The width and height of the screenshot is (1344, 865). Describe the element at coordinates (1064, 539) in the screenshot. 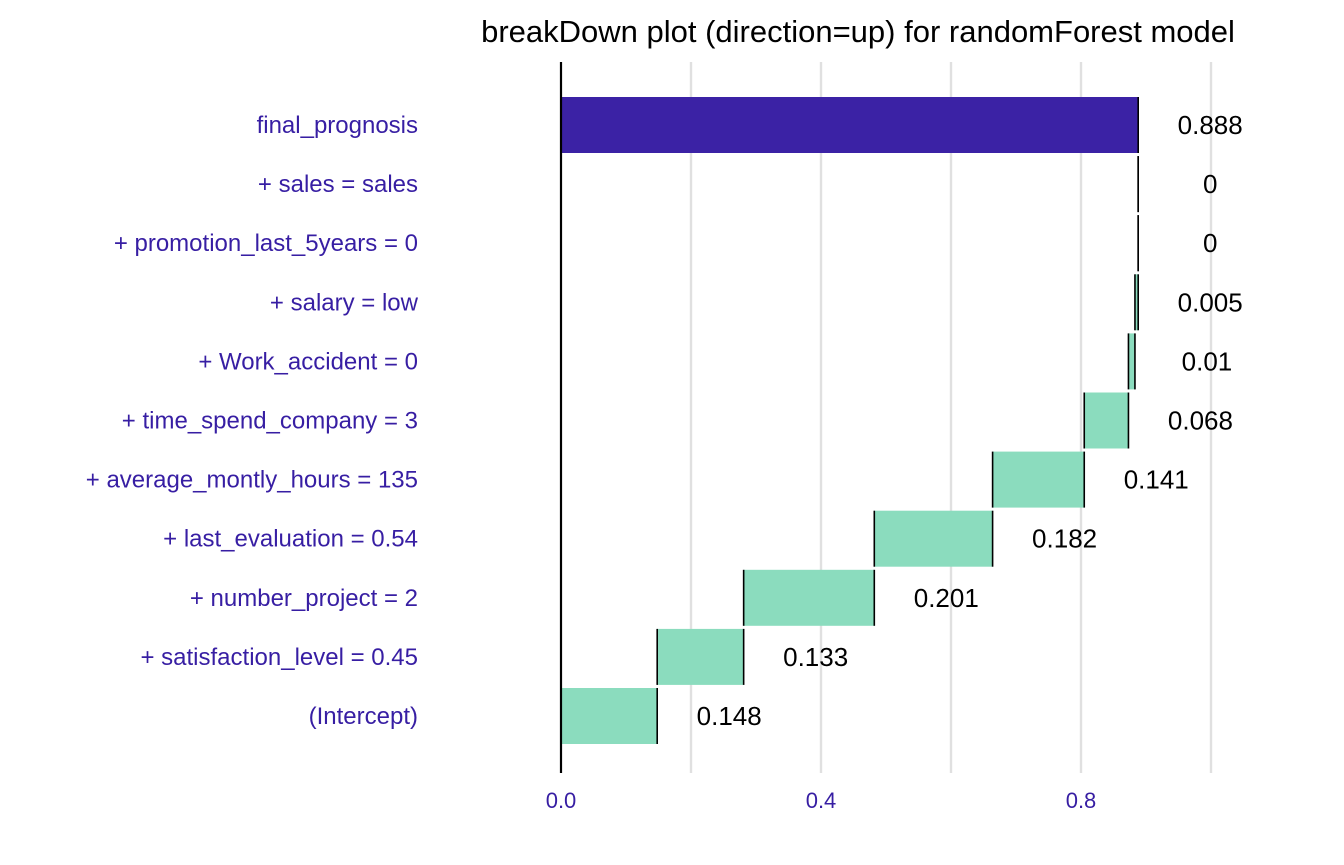

I see `value-label: 0.182` at that location.